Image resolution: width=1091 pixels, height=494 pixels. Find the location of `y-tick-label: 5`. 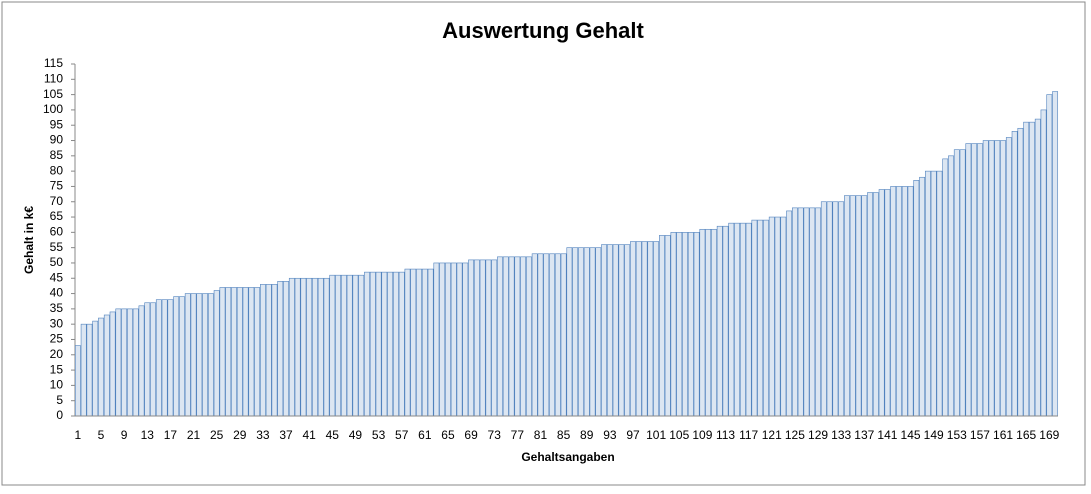

y-tick-label: 5 is located at coordinates (59, 400).